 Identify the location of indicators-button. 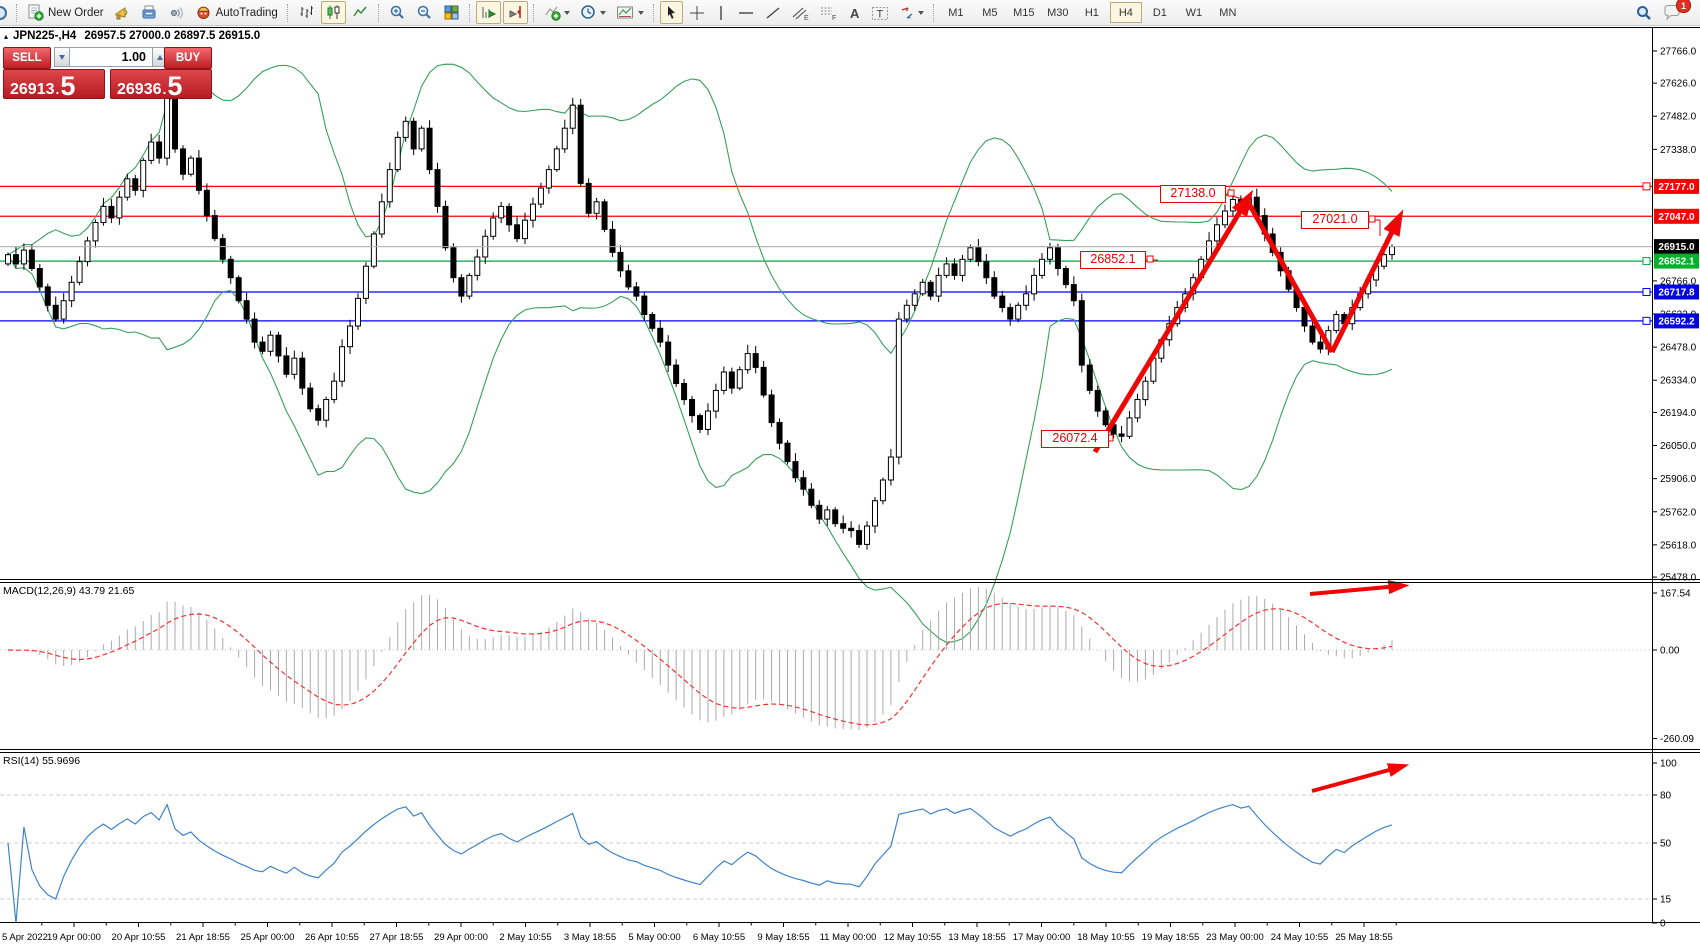
(557, 12).